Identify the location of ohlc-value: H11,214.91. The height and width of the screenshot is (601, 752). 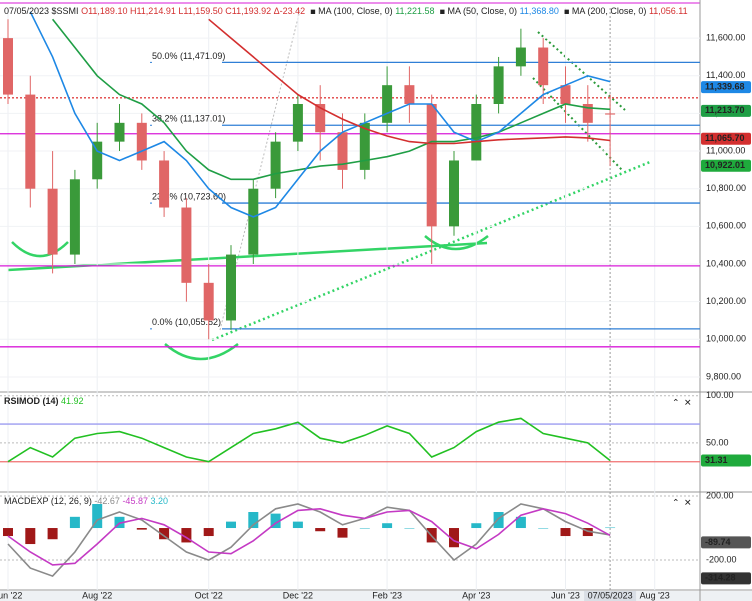
(153, 11).